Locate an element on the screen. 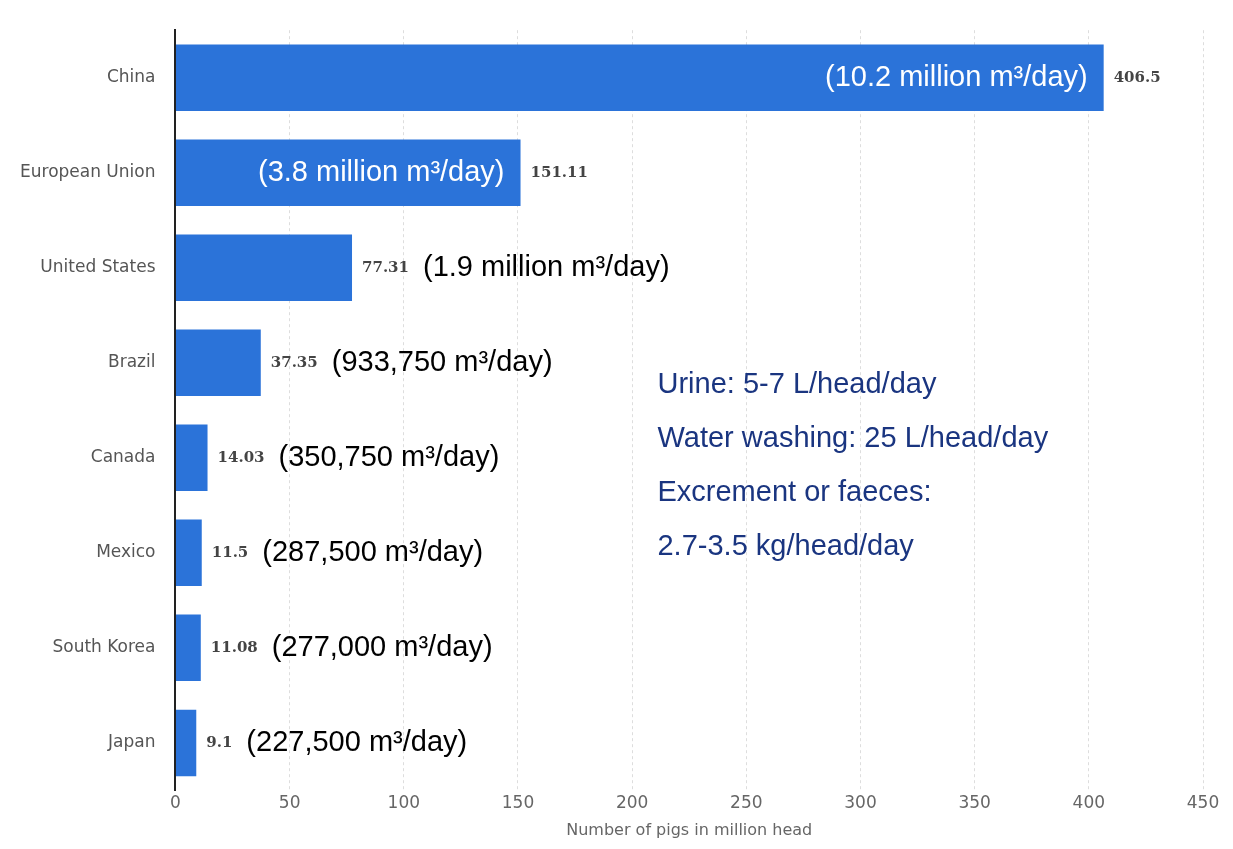  y-tick-label: European Union is located at coordinates (87, 171).